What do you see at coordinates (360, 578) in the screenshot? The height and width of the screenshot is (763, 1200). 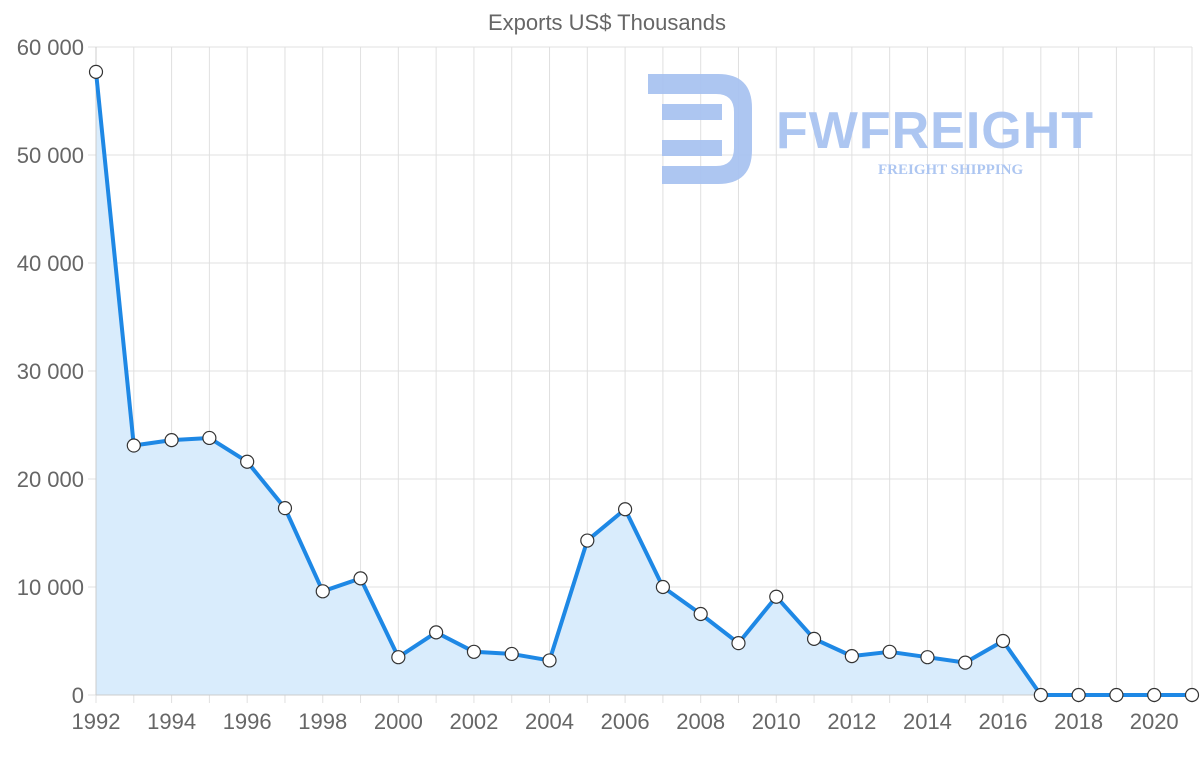 I see `data-point-1999` at bounding box center [360, 578].